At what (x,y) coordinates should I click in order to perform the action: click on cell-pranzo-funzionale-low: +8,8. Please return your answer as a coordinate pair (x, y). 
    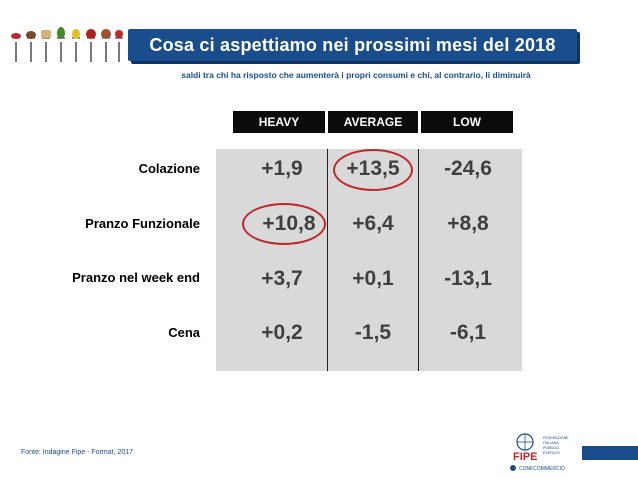
    Looking at the image, I should click on (468, 223).